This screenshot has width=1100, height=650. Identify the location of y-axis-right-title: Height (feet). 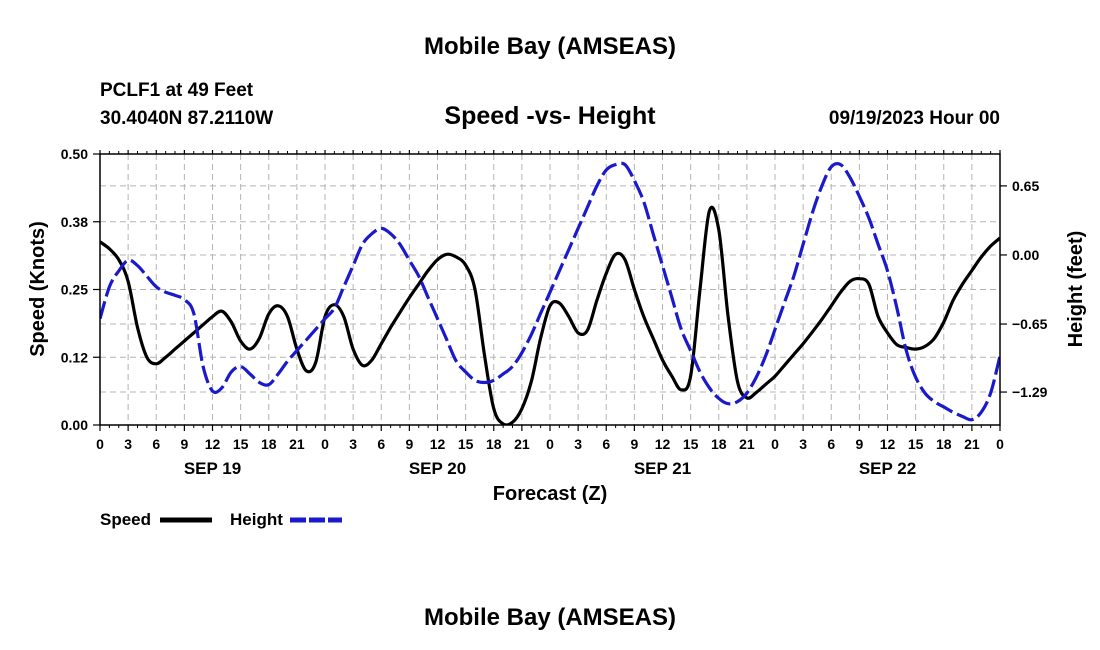
(1076, 289).